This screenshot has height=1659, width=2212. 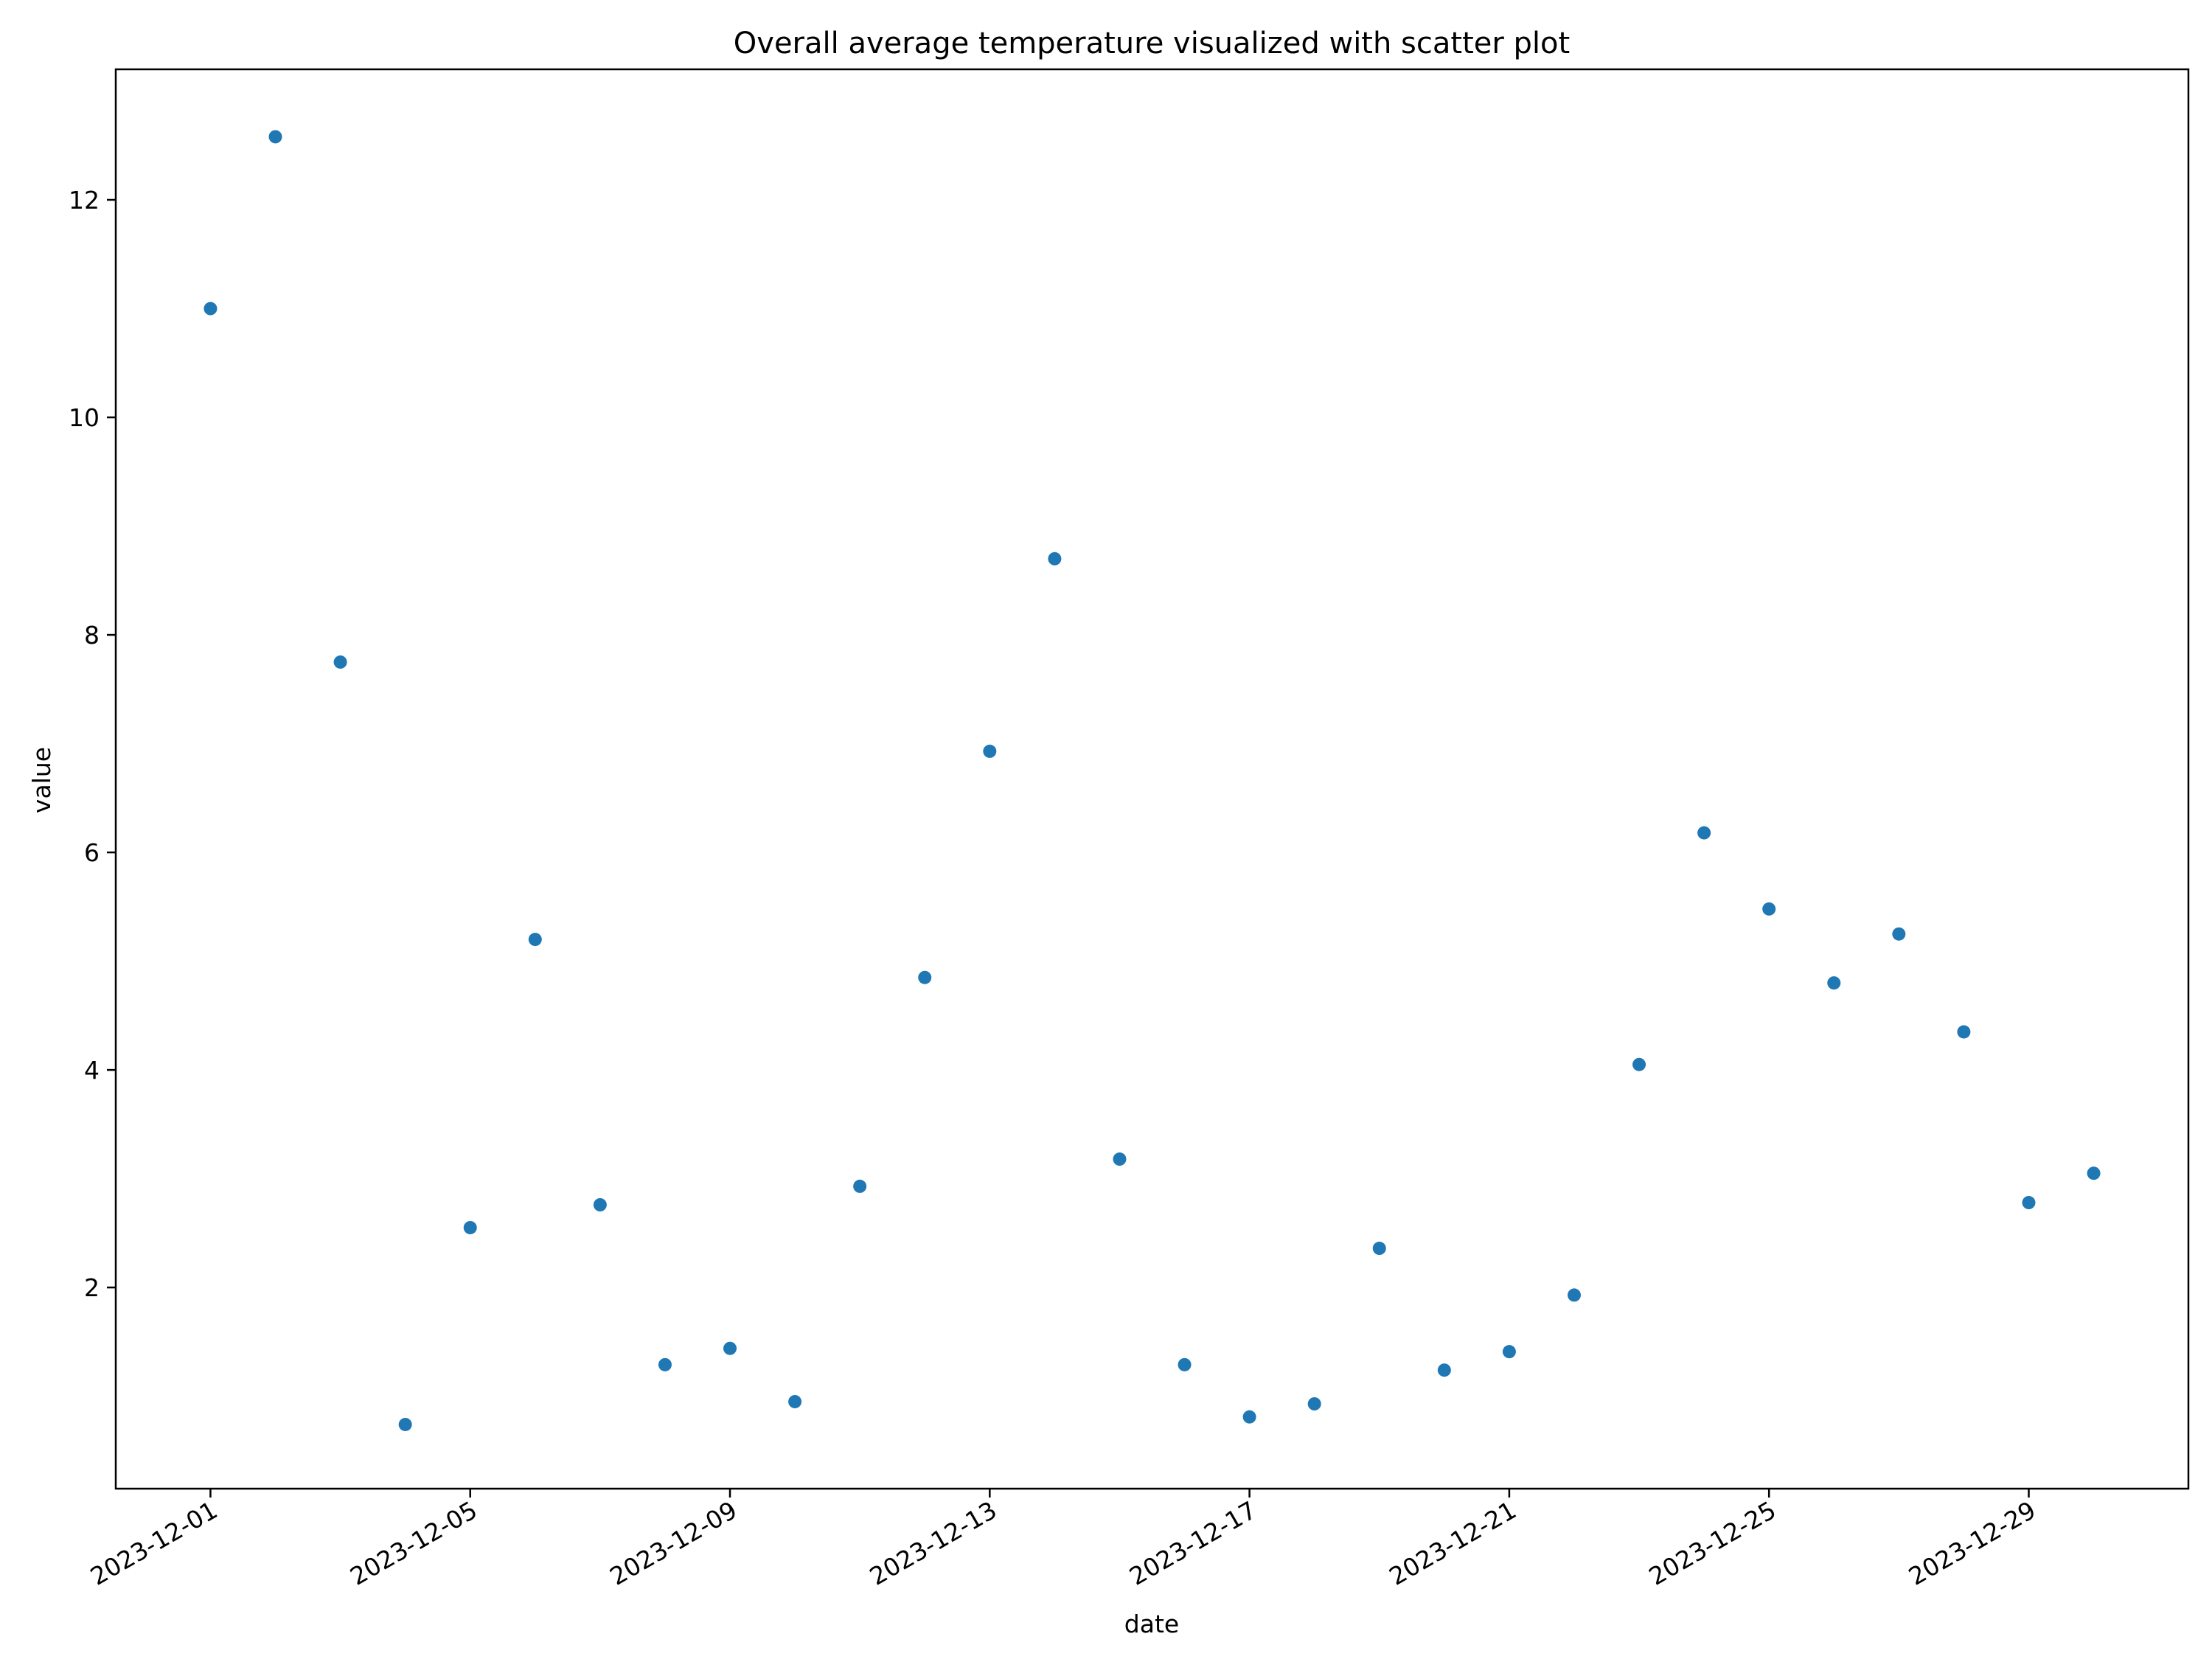 I want to click on y-tick-label: 12, so click(x=84, y=200).